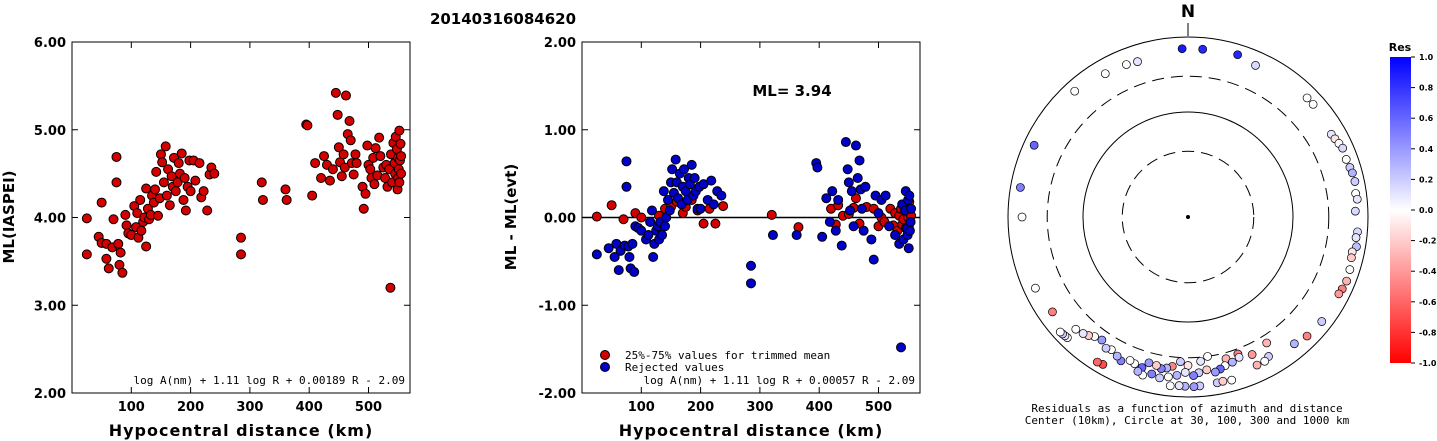 The image size is (1437, 441). Describe the element at coordinates (605, 355) in the screenshot. I see `legend-marker-red` at that location.